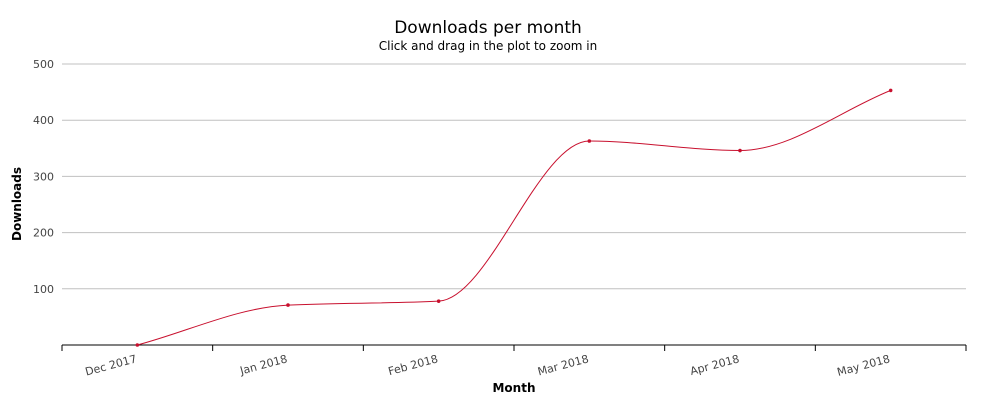  Describe the element at coordinates (43, 233) in the screenshot. I see `y-tick-label: 200` at that location.